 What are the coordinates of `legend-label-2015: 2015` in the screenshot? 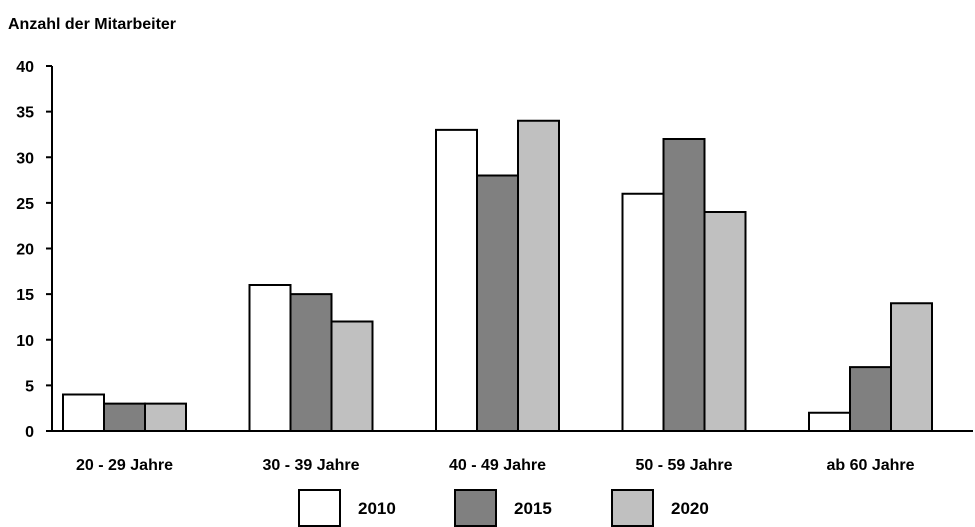 It's located at (533, 508).